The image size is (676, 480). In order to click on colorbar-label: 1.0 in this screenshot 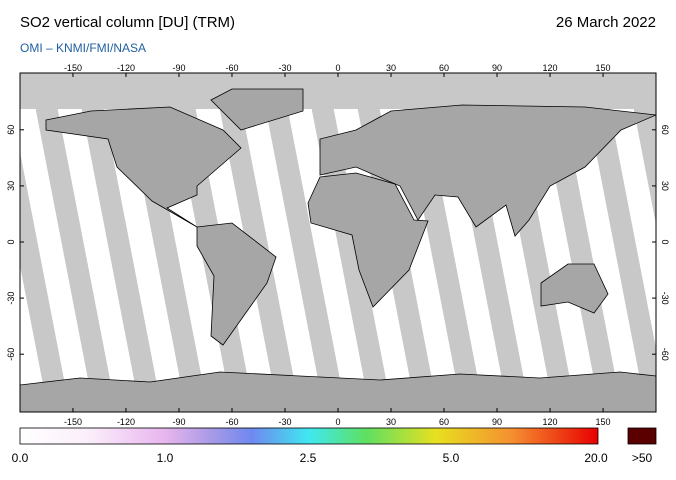, I will do `click(165, 458)`.